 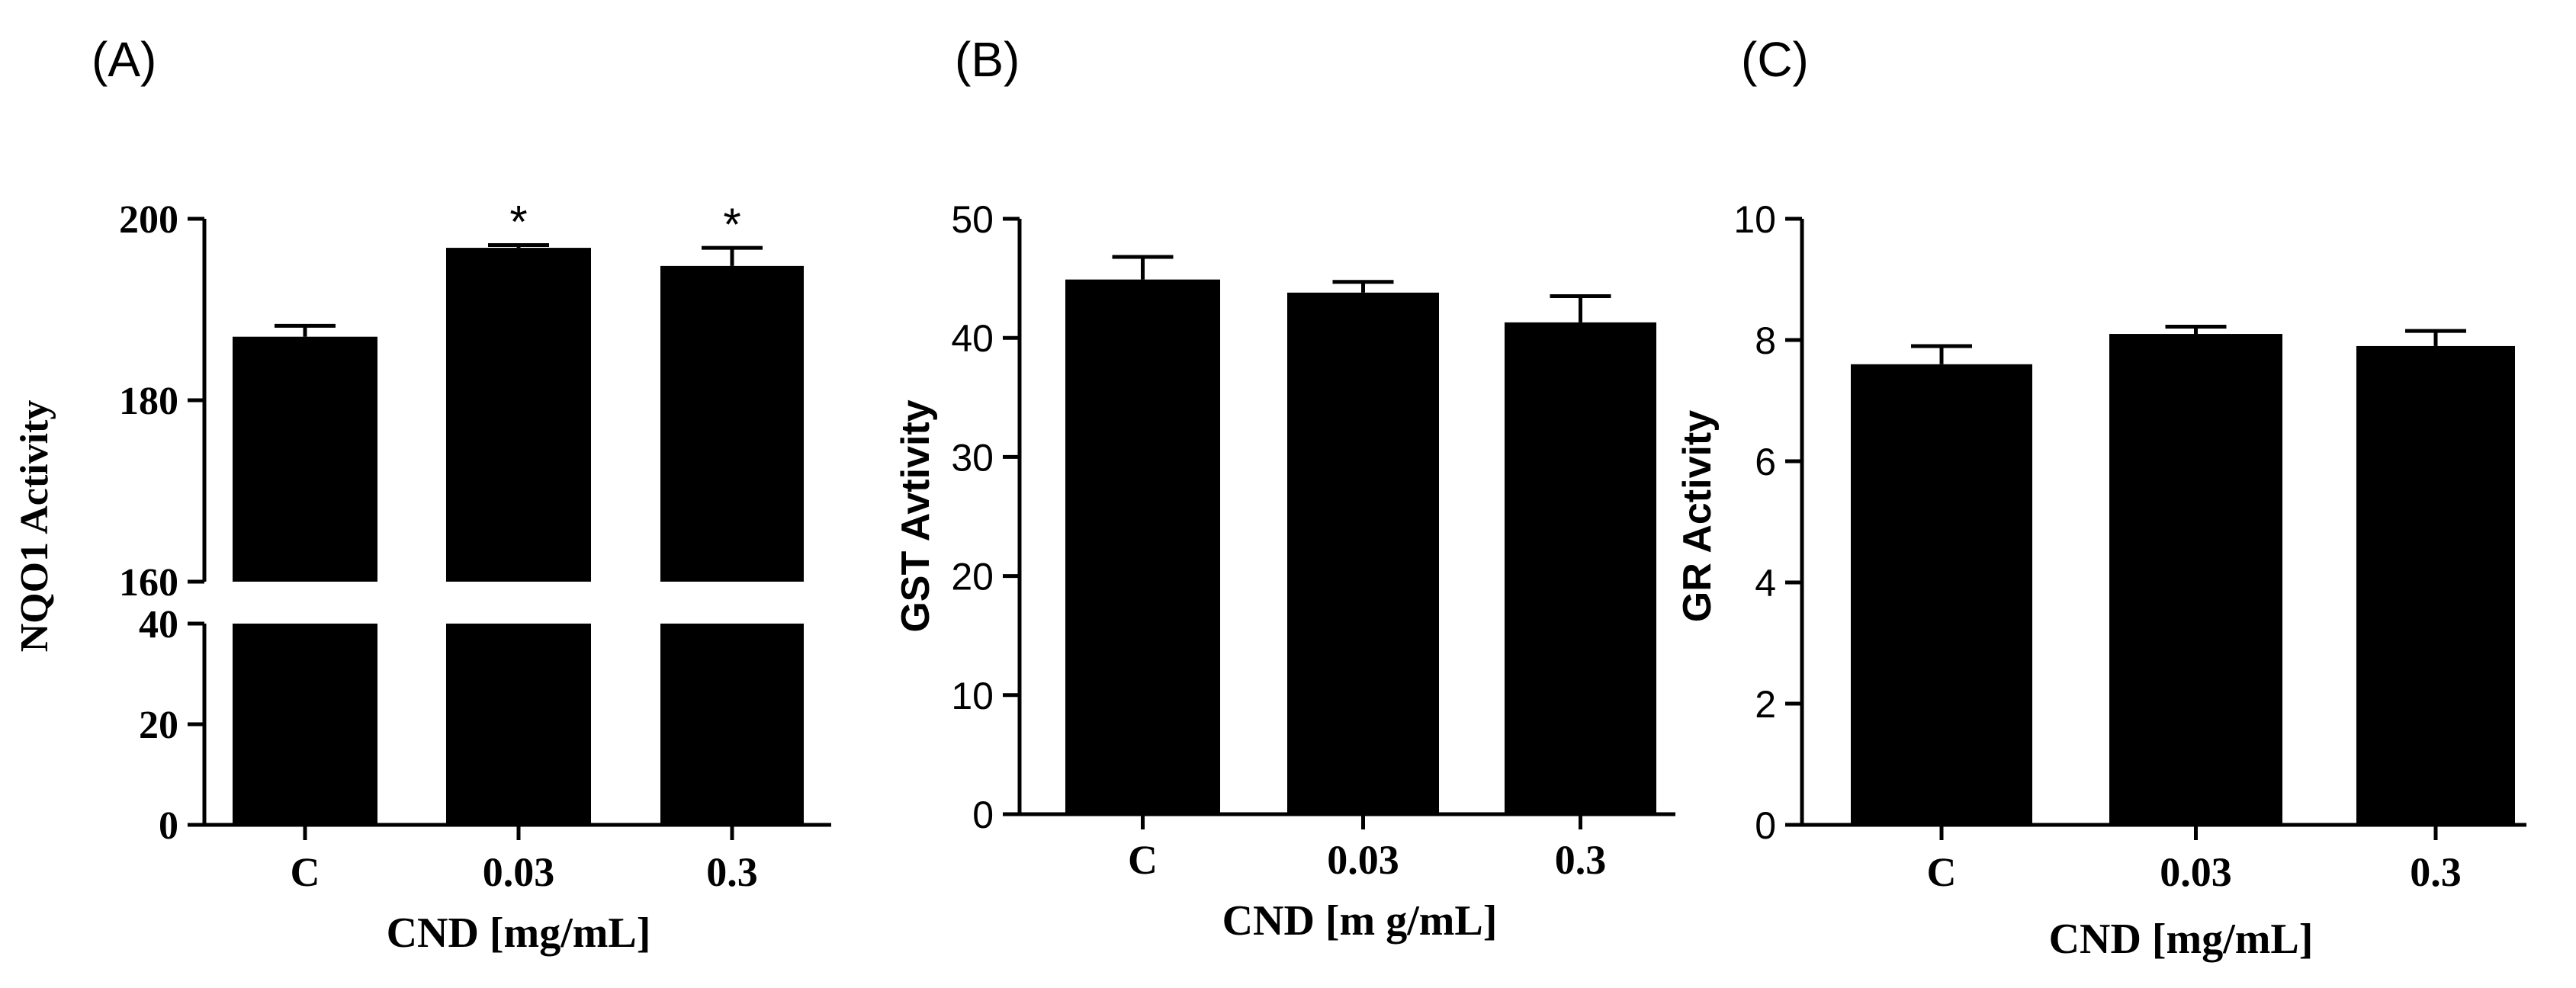 I want to click on y-axis-label: NQO1 Activity, so click(x=34, y=526).